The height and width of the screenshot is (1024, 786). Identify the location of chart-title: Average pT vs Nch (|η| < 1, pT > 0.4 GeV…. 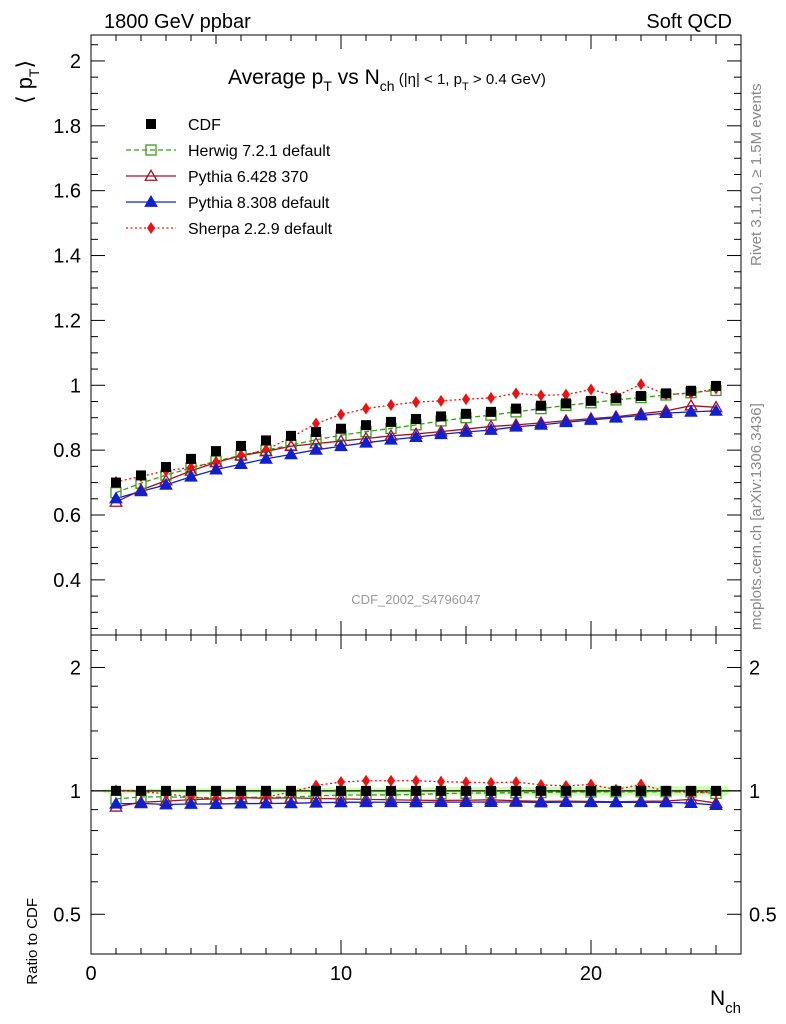
(387, 80).